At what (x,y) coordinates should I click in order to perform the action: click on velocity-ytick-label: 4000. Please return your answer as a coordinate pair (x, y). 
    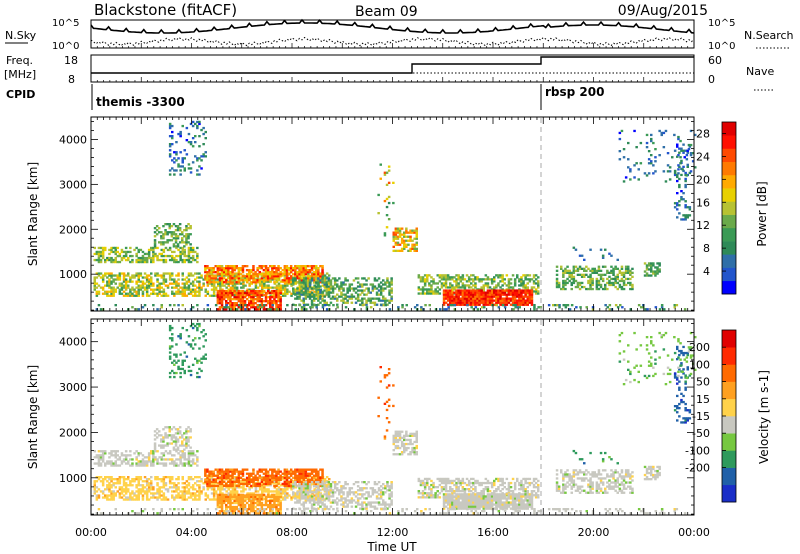
    Looking at the image, I should click on (73, 342).